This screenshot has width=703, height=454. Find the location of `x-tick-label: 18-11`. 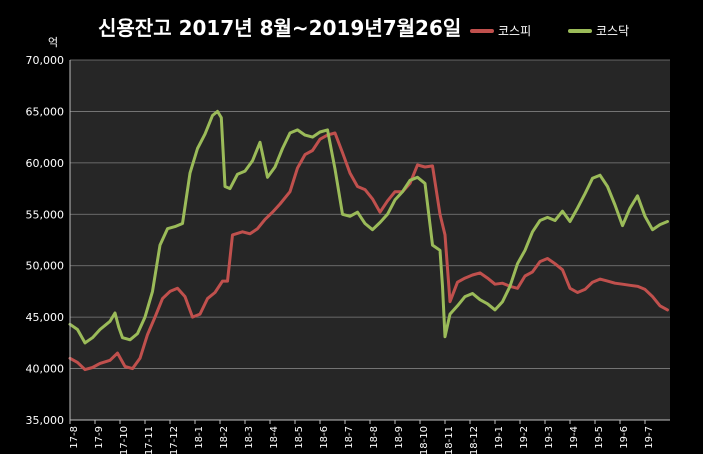

x-tick-label: 18-11 is located at coordinates (449, 440).